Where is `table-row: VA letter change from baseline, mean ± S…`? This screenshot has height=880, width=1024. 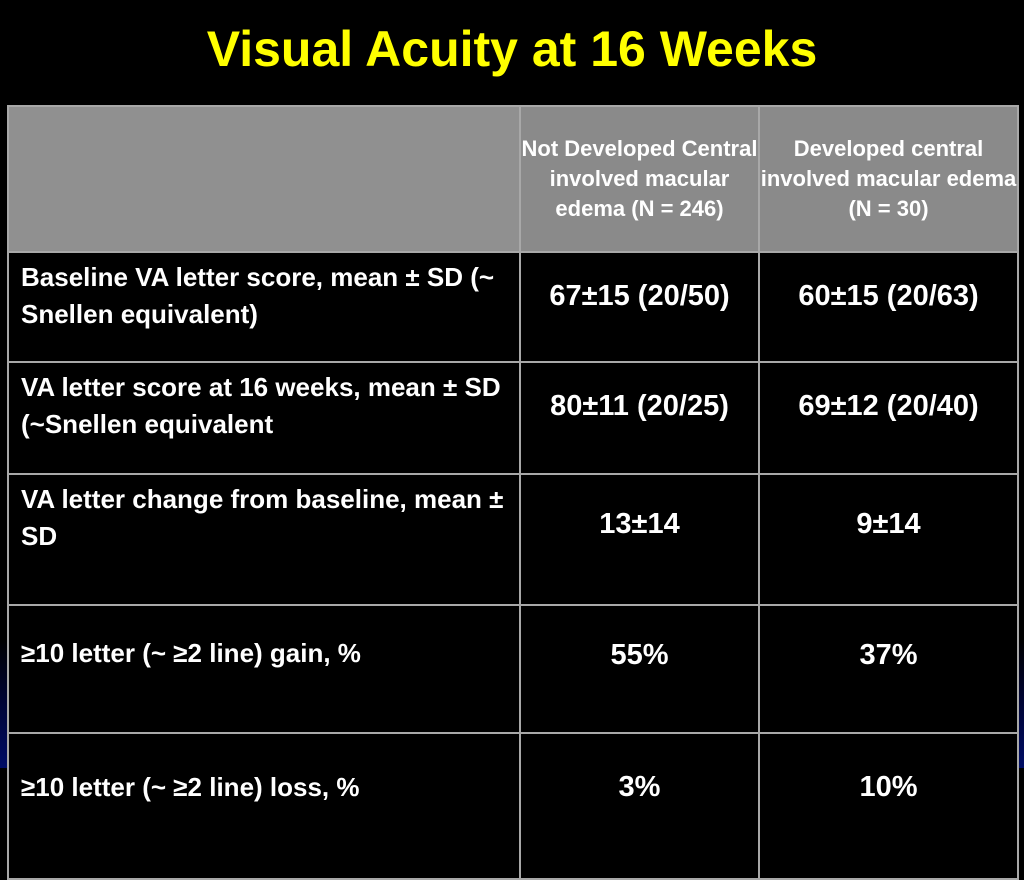 table-row: VA letter change from baseline, mean ± S… is located at coordinates (513, 539).